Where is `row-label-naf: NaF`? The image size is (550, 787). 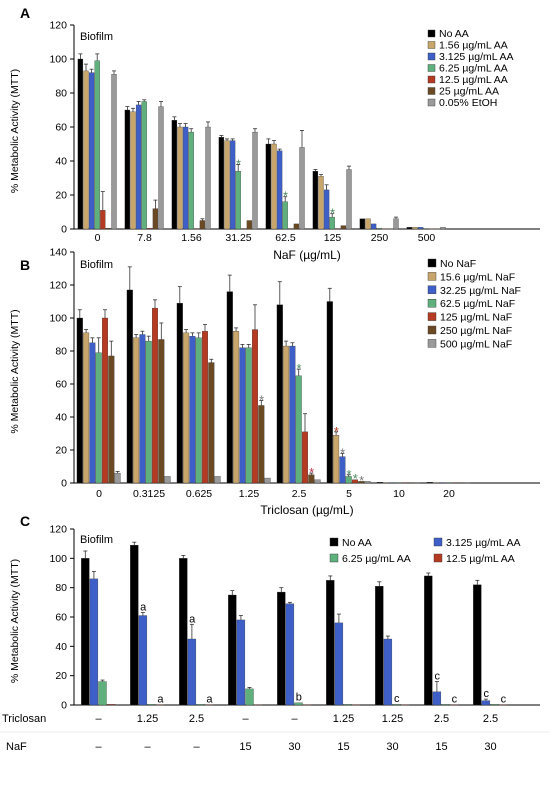 row-label-naf: NaF is located at coordinates (16, 747).